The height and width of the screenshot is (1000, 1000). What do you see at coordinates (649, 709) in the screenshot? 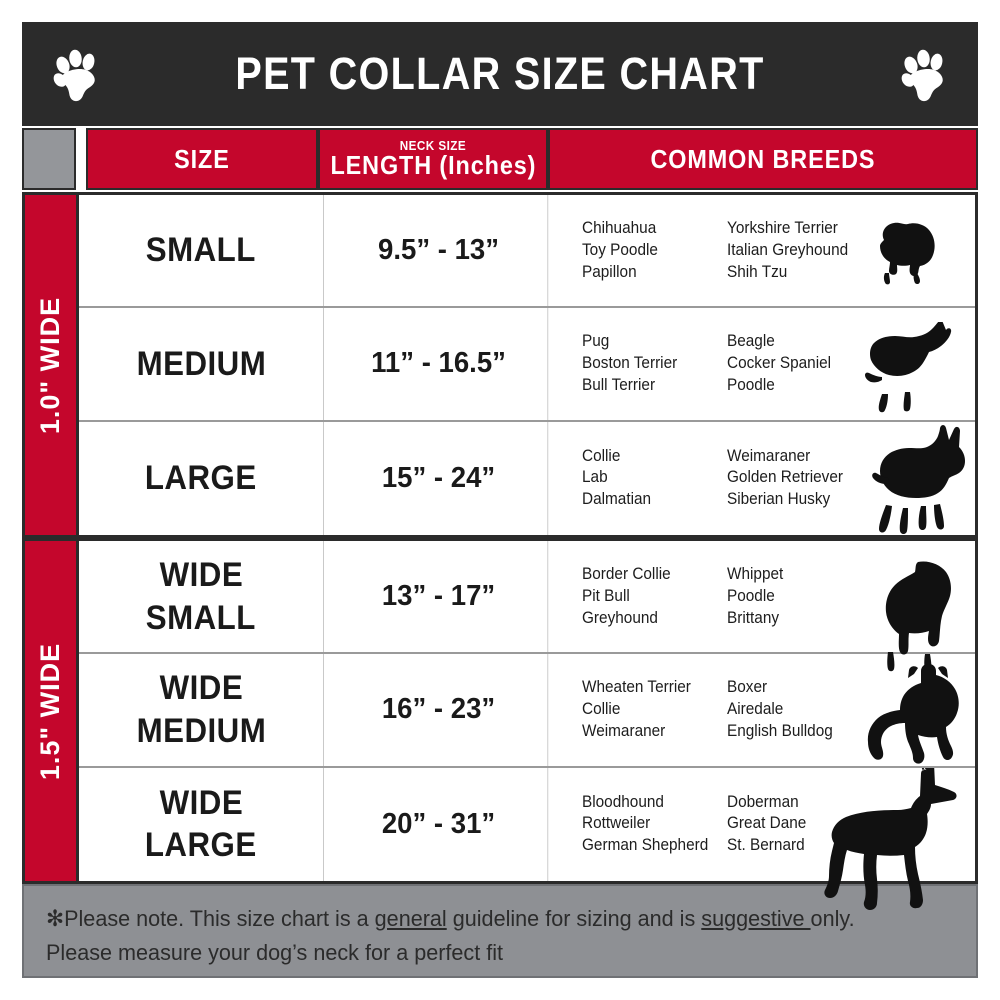
I see `breeds-column-1: Wheaten Terrier Collie Weimaraner` at bounding box center [649, 709].